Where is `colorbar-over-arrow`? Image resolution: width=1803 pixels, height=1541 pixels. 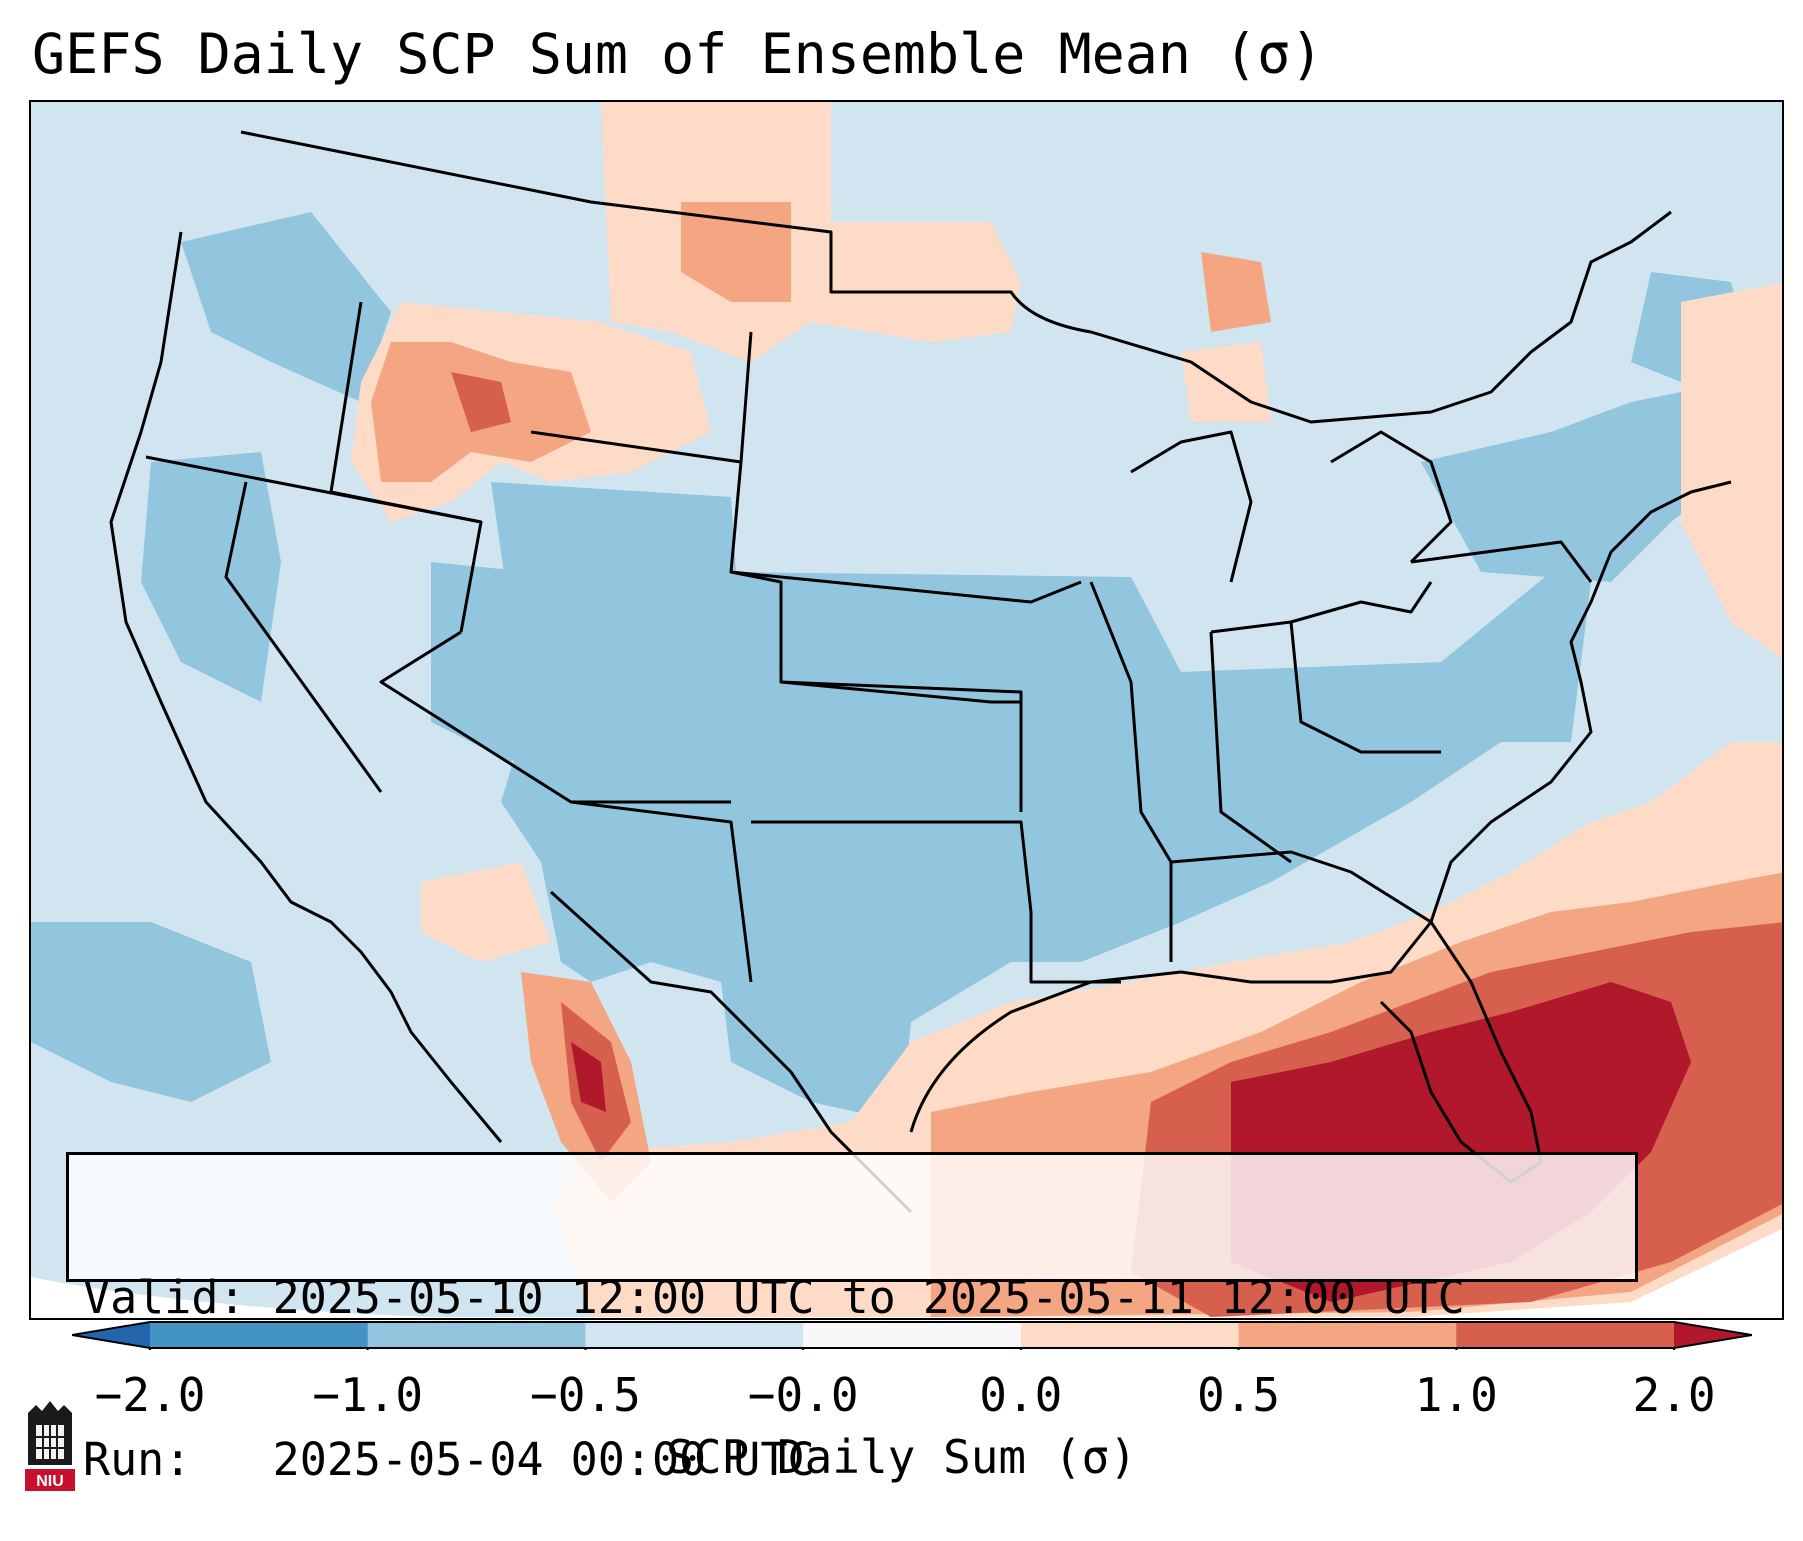 colorbar-over-arrow is located at coordinates (1713, 1335).